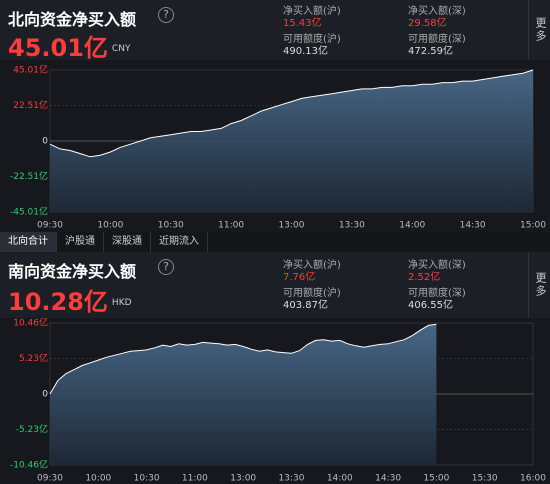 The image size is (550, 484). I want to click on y-tick-label: 10.46亿, so click(30, 323).